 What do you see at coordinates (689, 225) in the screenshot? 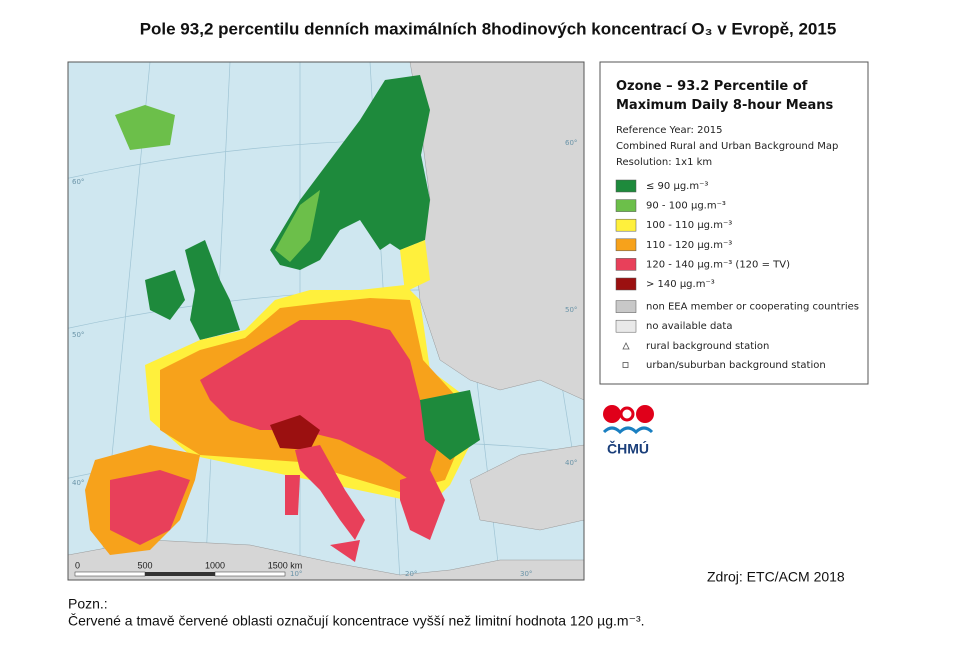
I see `legend-label: 100 - 110 µg.m⁻³` at bounding box center [689, 225].